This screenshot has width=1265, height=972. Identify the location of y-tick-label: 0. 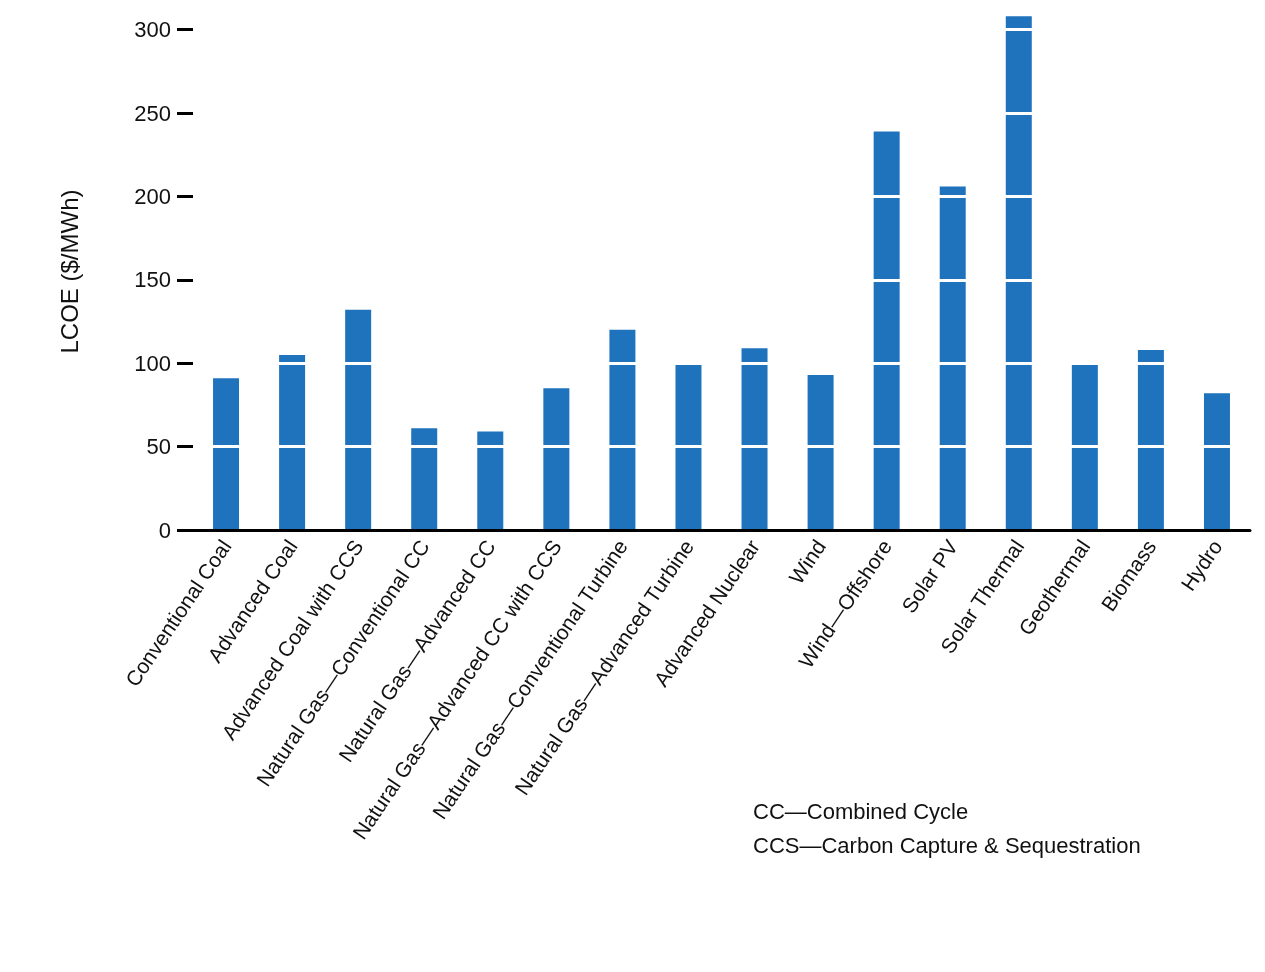
(164, 530).